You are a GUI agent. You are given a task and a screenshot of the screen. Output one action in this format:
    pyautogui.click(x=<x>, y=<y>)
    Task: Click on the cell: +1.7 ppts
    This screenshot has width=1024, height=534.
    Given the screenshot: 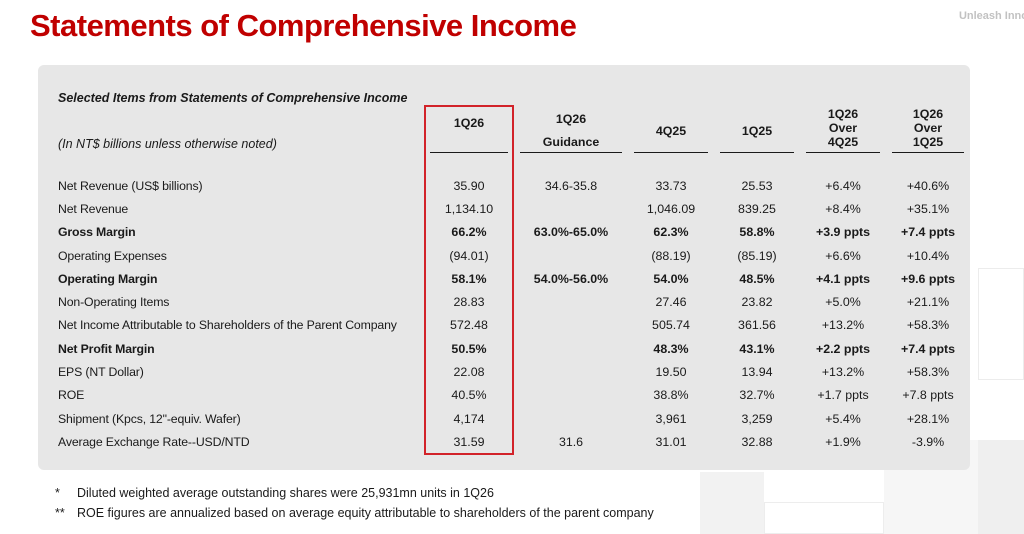 What is the action you would take?
    pyautogui.click(x=843, y=395)
    